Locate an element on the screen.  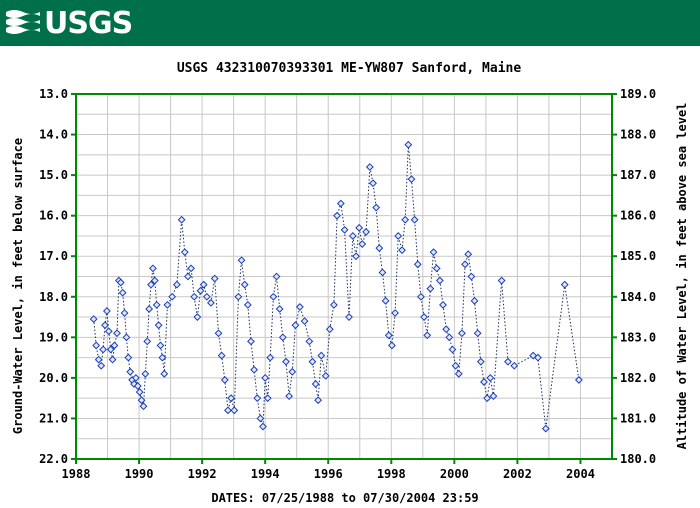
x-axis-label: DATES: 07/25/1988 to 07/30/2004 23:59 is located at coordinates (344, 498).